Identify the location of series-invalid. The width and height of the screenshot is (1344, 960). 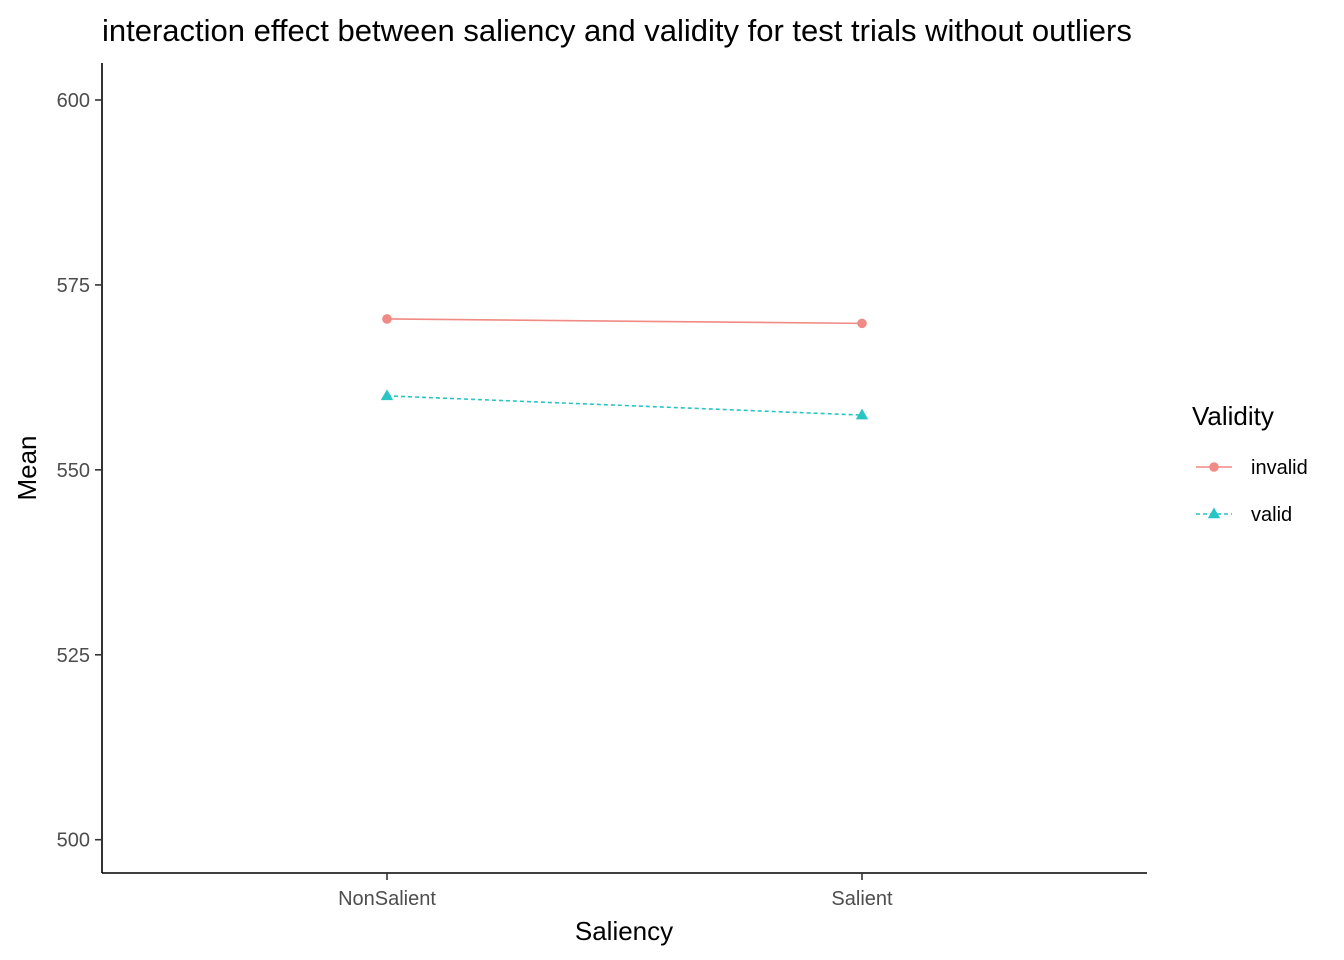
(624, 321).